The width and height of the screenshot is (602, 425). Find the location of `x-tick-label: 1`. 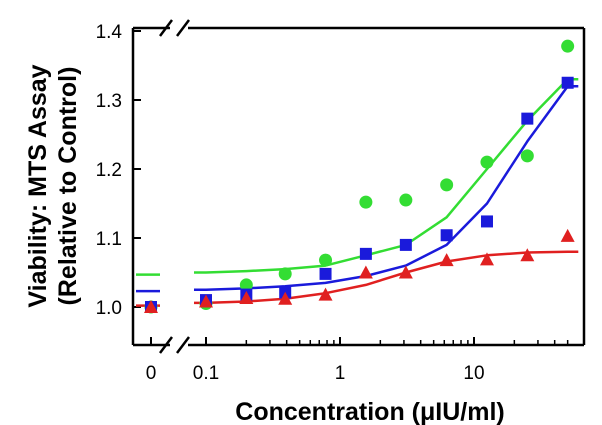

x-tick-label: 1 is located at coordinates (340, 373).